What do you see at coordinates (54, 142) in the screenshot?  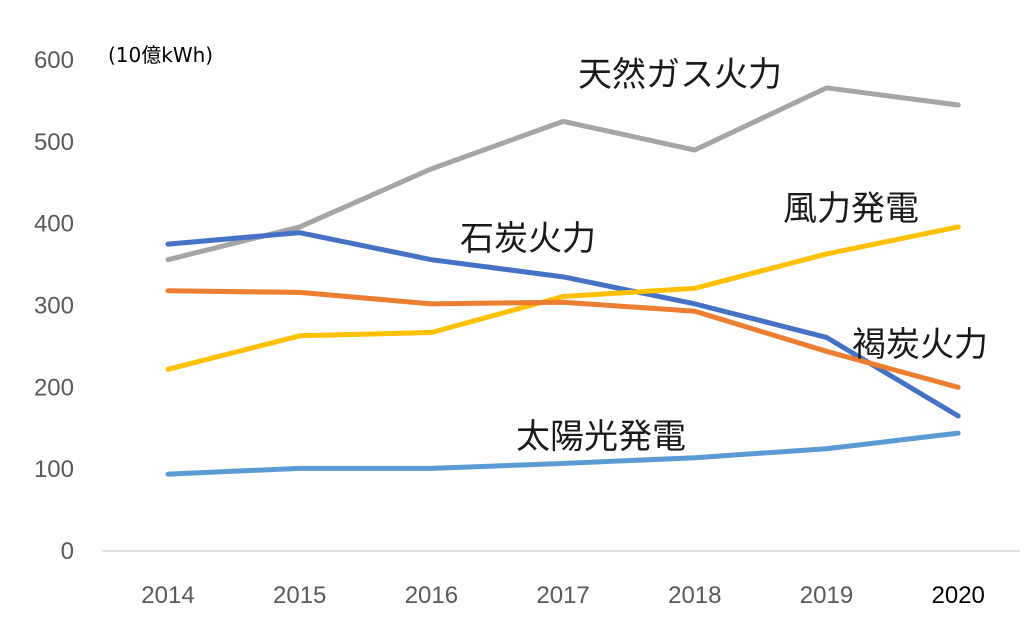 I see `y-tick-label: 500` at bounding box center [54, 142].